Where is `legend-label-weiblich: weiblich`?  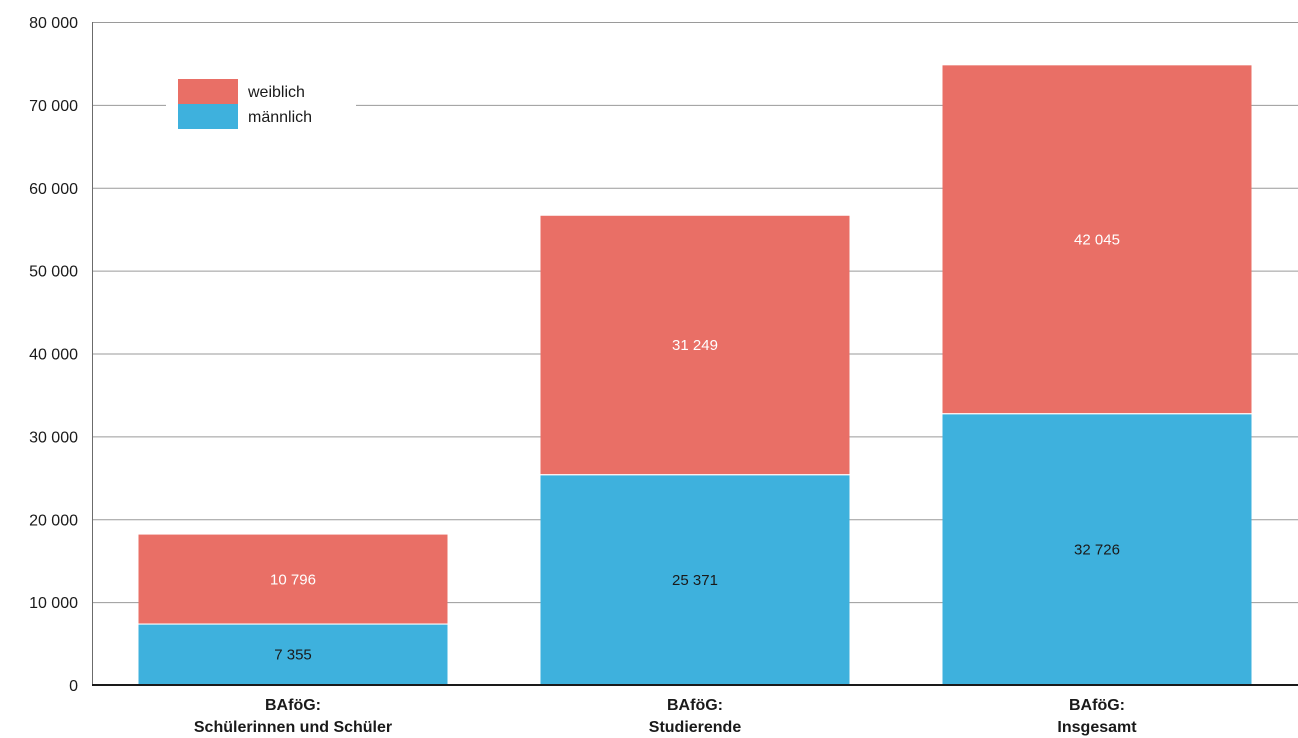
legend-label-weiblich: weiblich is located at coordinates (276, 92).